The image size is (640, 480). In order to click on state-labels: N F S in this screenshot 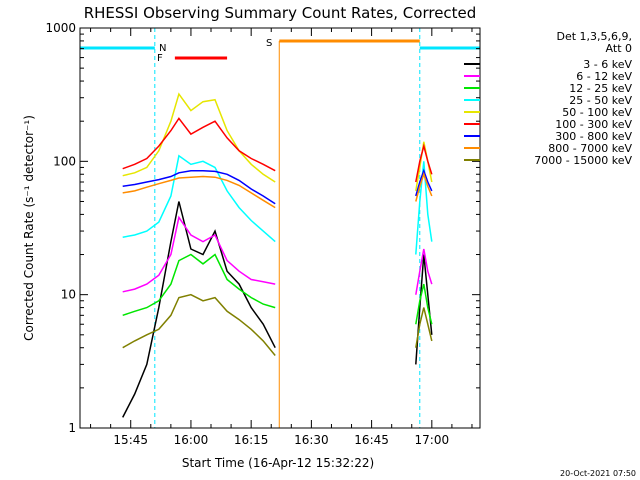, I will do `click(214, 51)`.